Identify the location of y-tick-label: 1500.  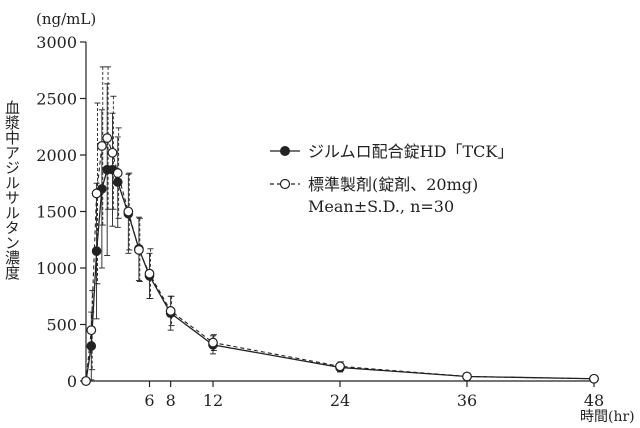
(56, 212).